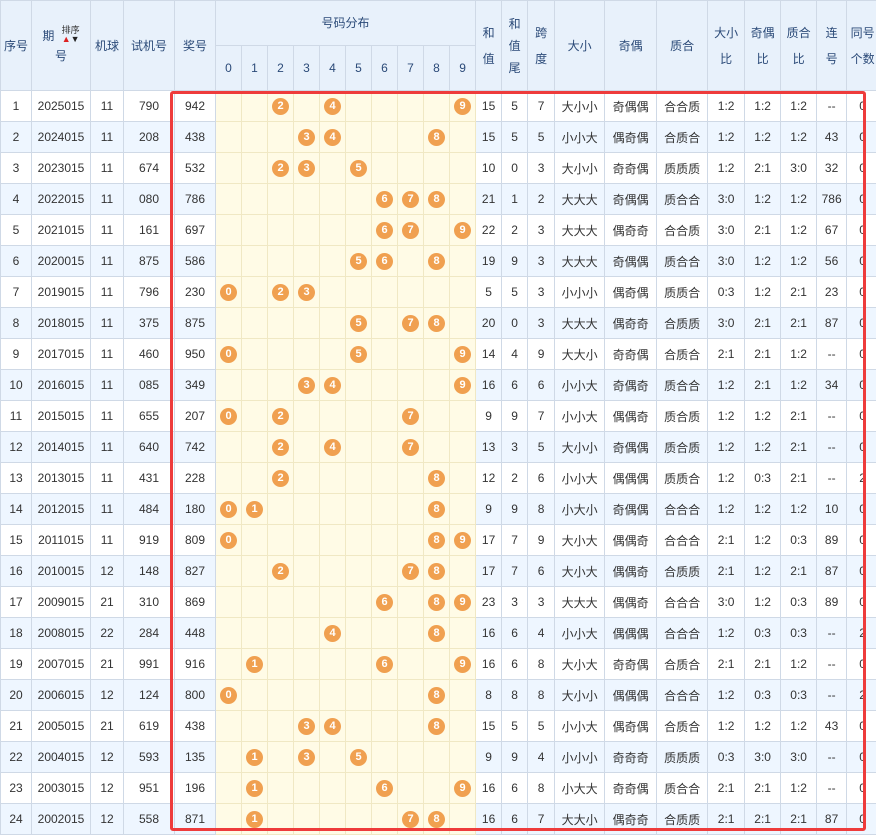 The image size is (876, 840). Describe the element at coordinates (541, 199) in the screenshot. I see `cell-span: 2` at that location.